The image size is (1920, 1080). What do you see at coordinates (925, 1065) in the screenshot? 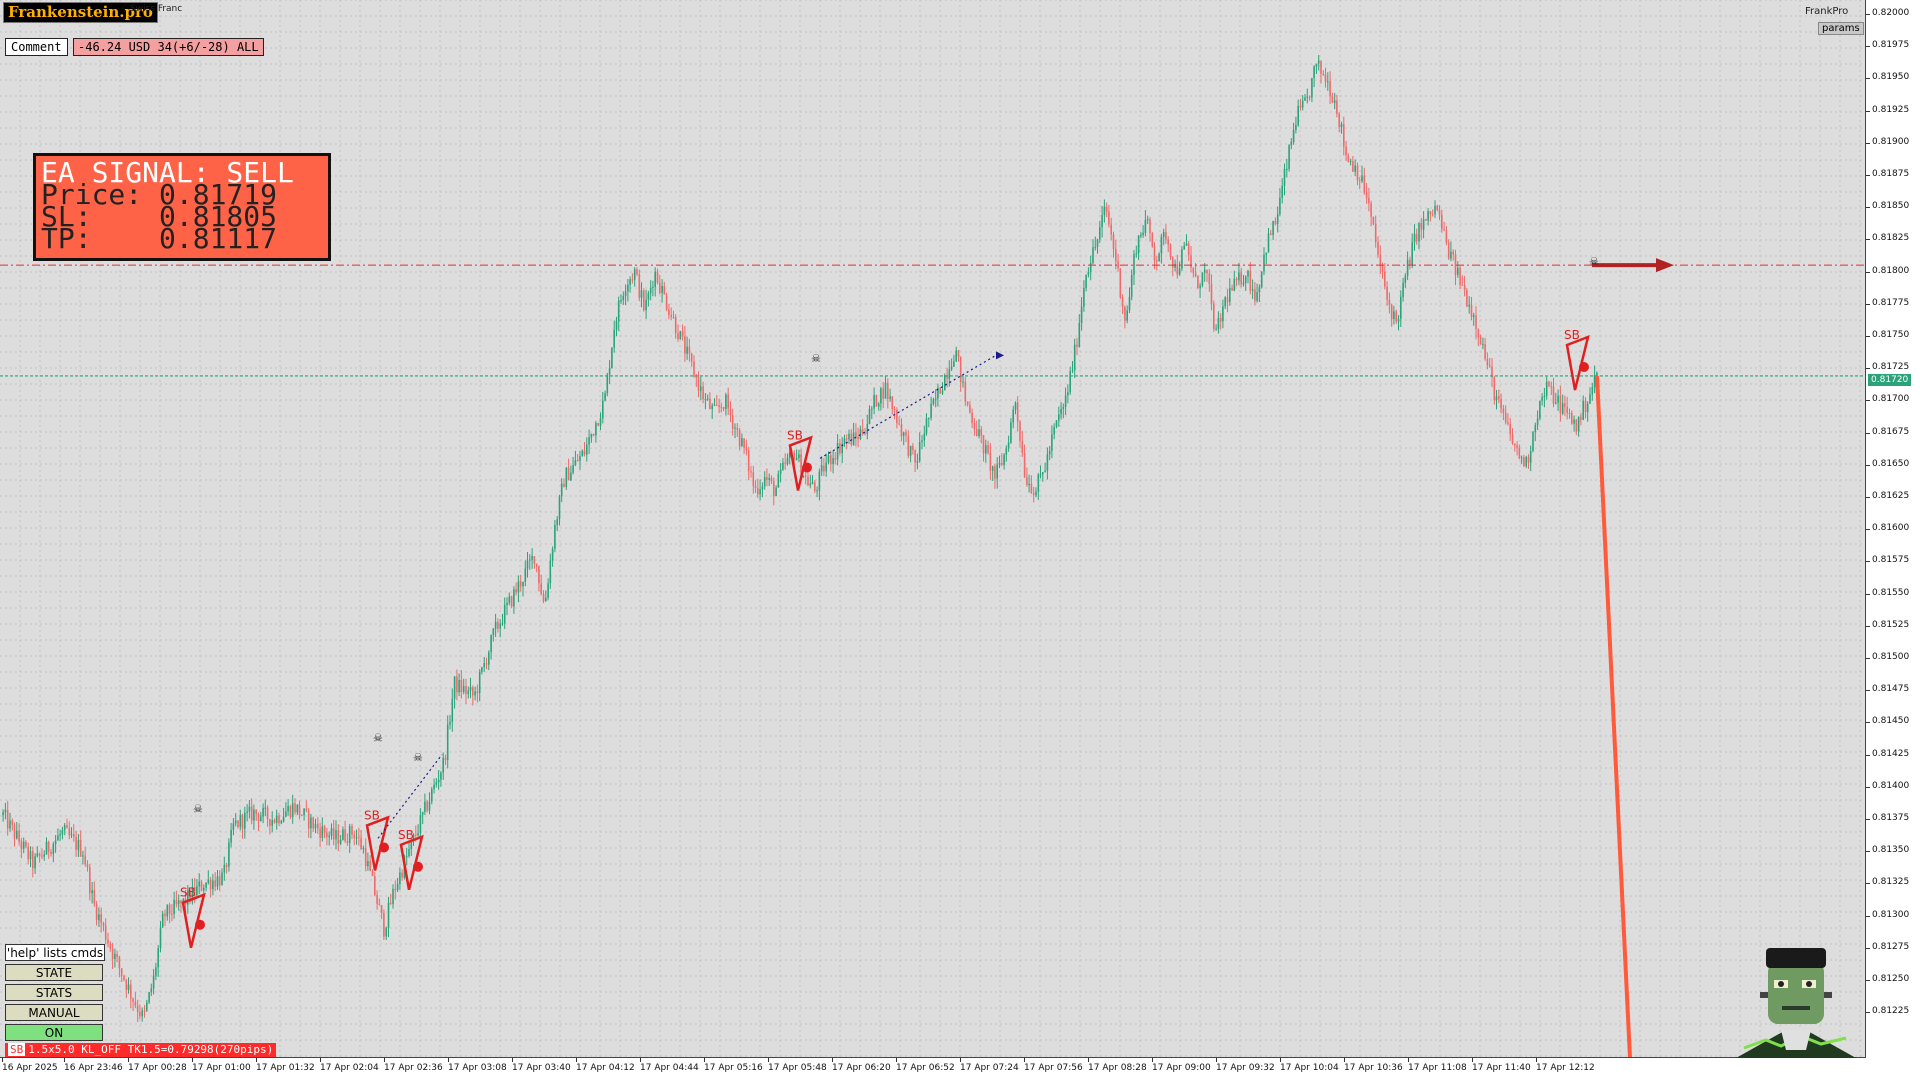
I see `time-tick-label: 17 Apr 06:52` at bounding box center [925, 1065].